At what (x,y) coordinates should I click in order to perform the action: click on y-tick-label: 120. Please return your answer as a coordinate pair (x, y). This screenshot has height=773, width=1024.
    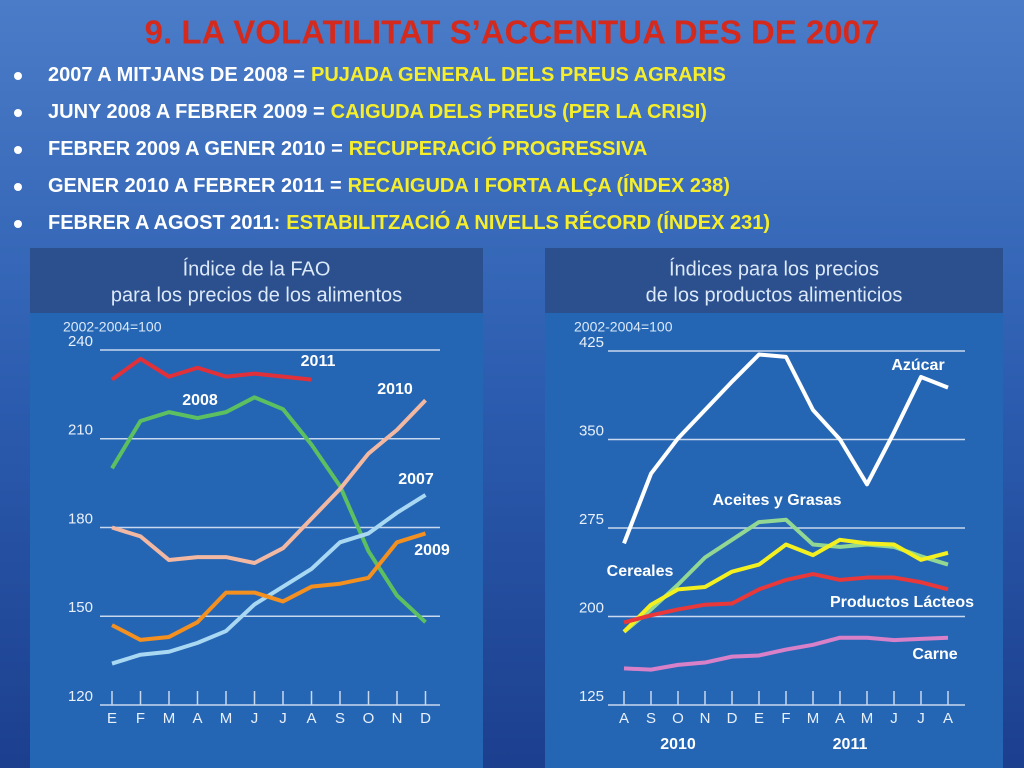
    Looking at the image, I should click on (80, 696).